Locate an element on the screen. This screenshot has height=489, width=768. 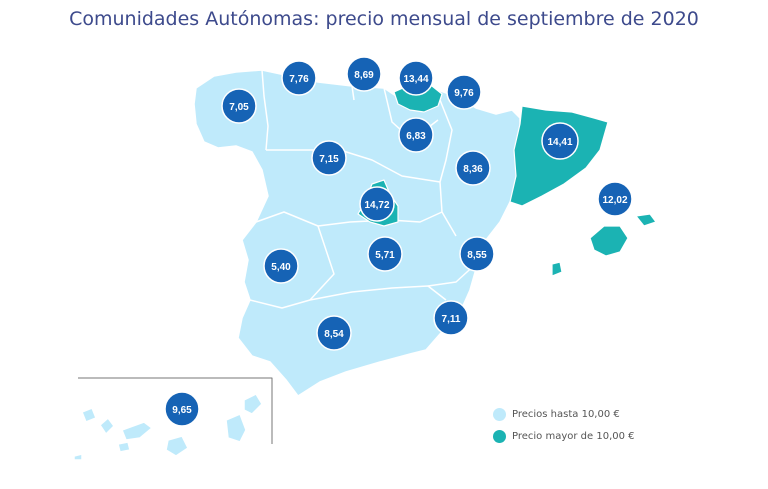
value-andalucia: 8,54 is located at coordinates (334, 334).